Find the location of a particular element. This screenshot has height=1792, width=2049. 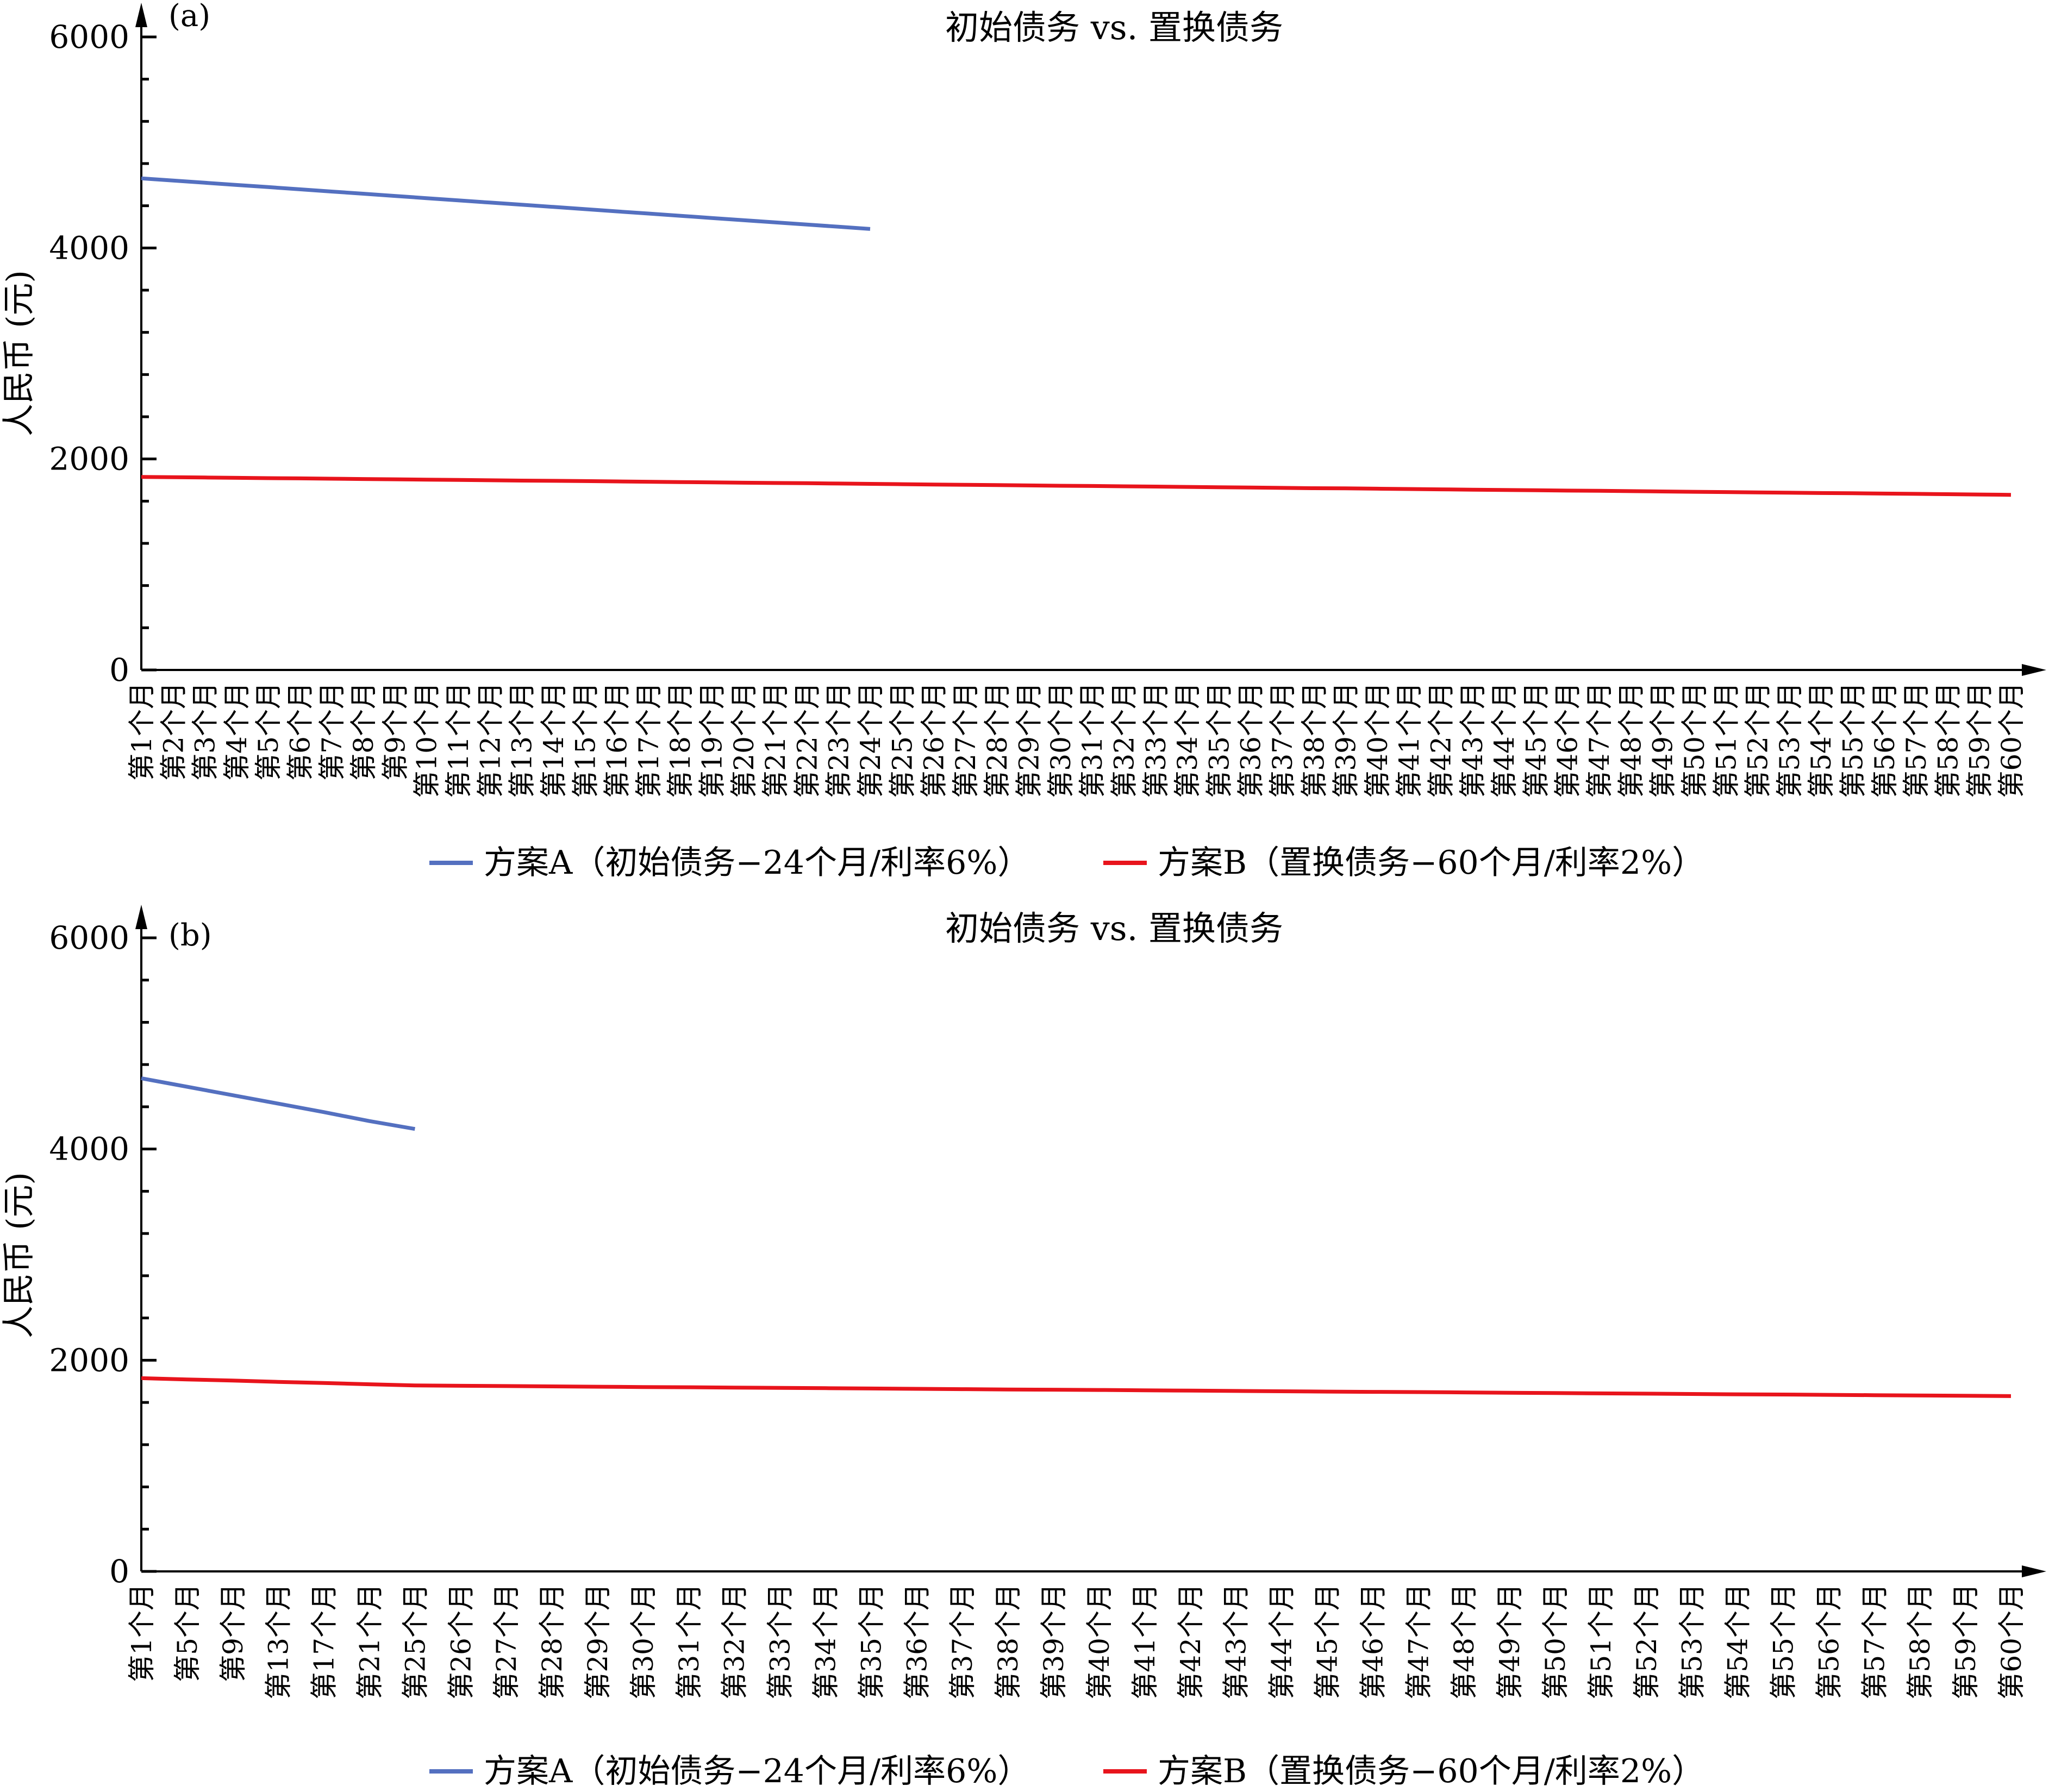

x-tick-label: 第38个月 is located at coordinates (1008, 1641).